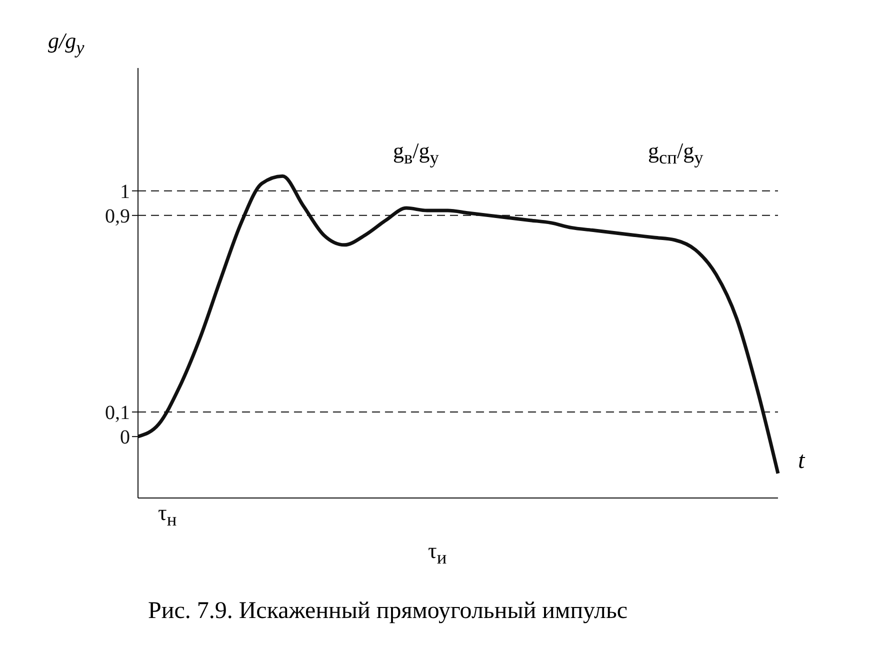 This screenshot has width=880, height=660. I want to click on annotation: g$_{сп}$/g$_{у}$, so click(676, 153).